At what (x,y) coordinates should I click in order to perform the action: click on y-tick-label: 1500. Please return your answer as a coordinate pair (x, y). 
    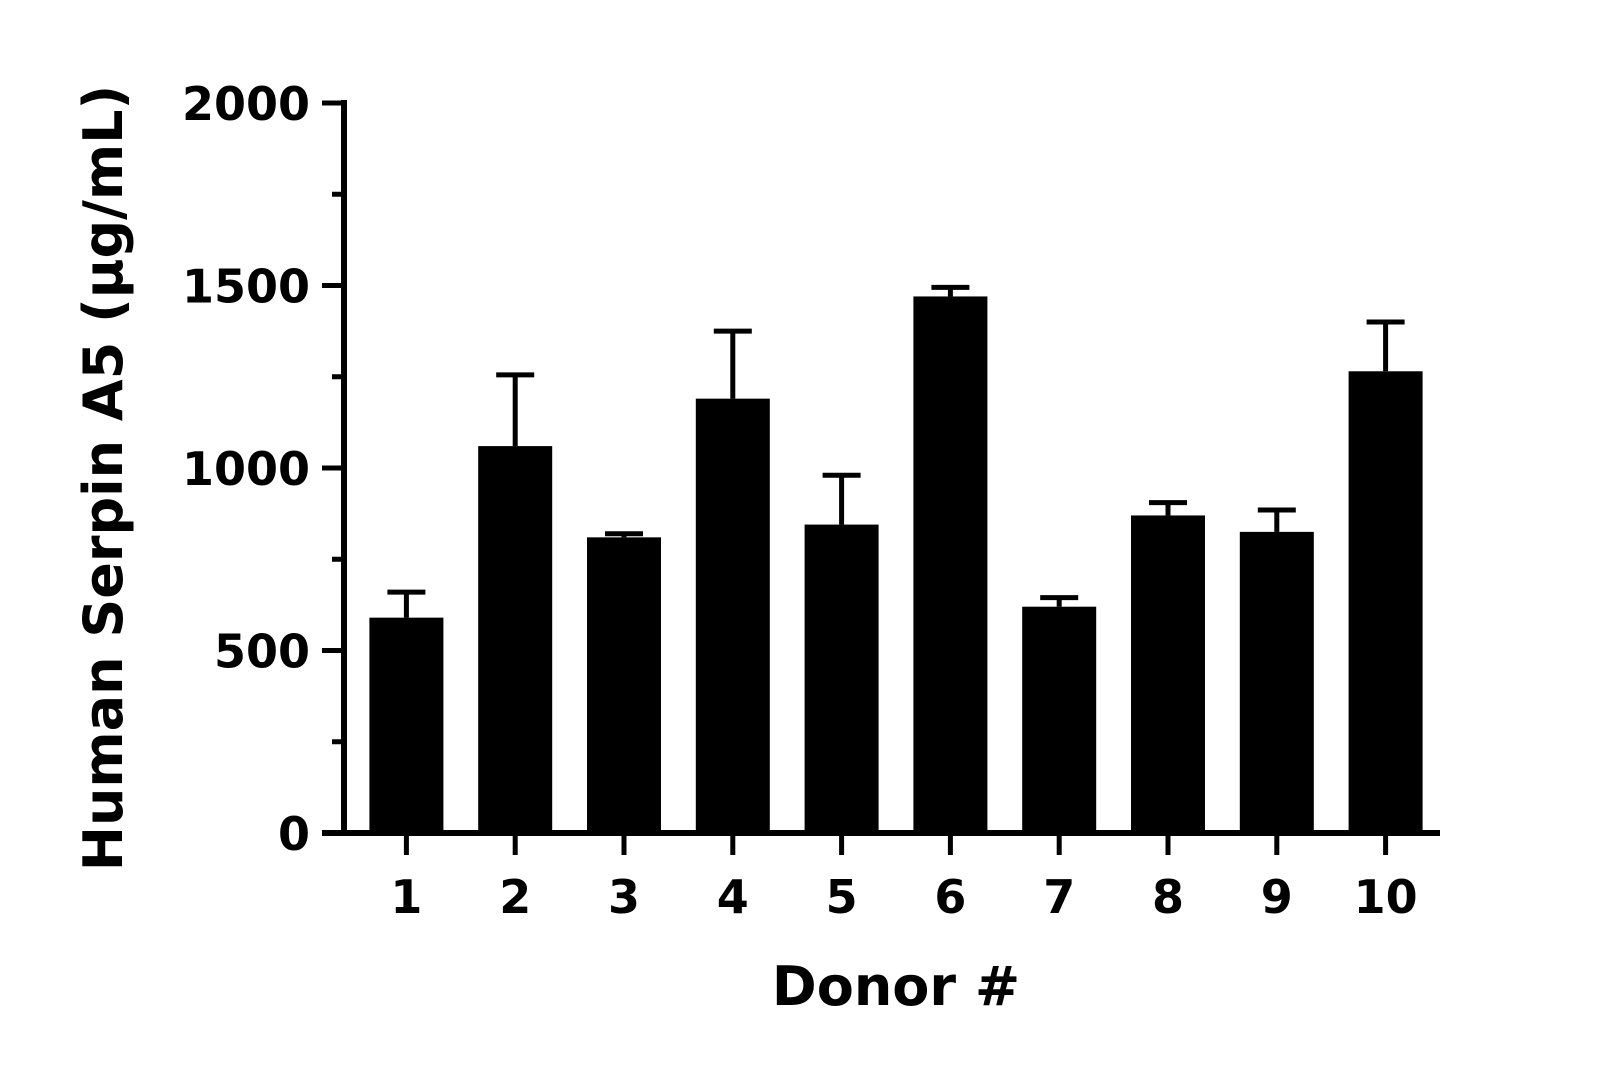
    Looking at the image, I should click on (246, 287).